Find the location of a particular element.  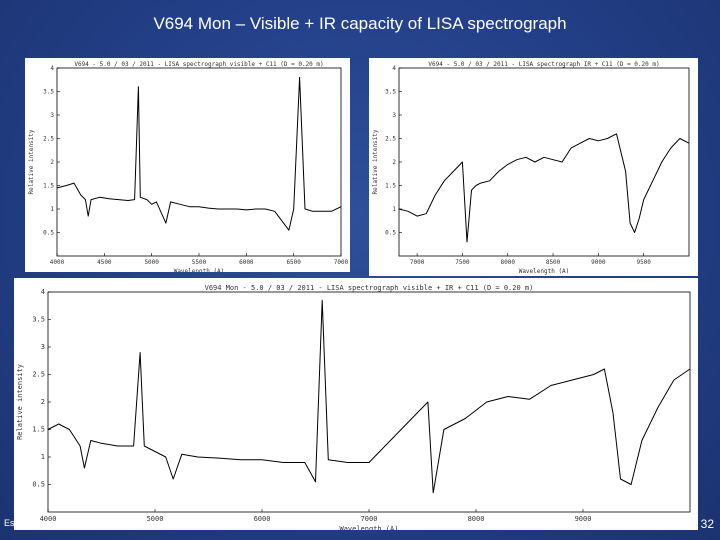

plot-frame is located at coordinates (544, 162).